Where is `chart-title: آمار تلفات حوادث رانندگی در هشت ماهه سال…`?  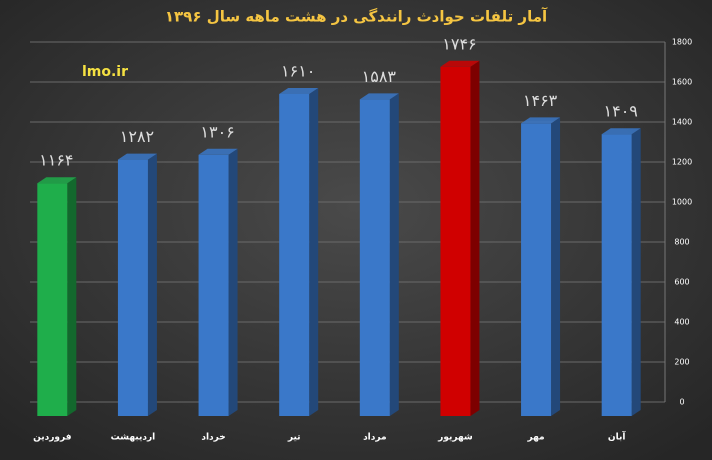 chart-title: آمار تلفات حوادث رانندگی در هشت ماهه سال… is located at coordinates (356, 17).